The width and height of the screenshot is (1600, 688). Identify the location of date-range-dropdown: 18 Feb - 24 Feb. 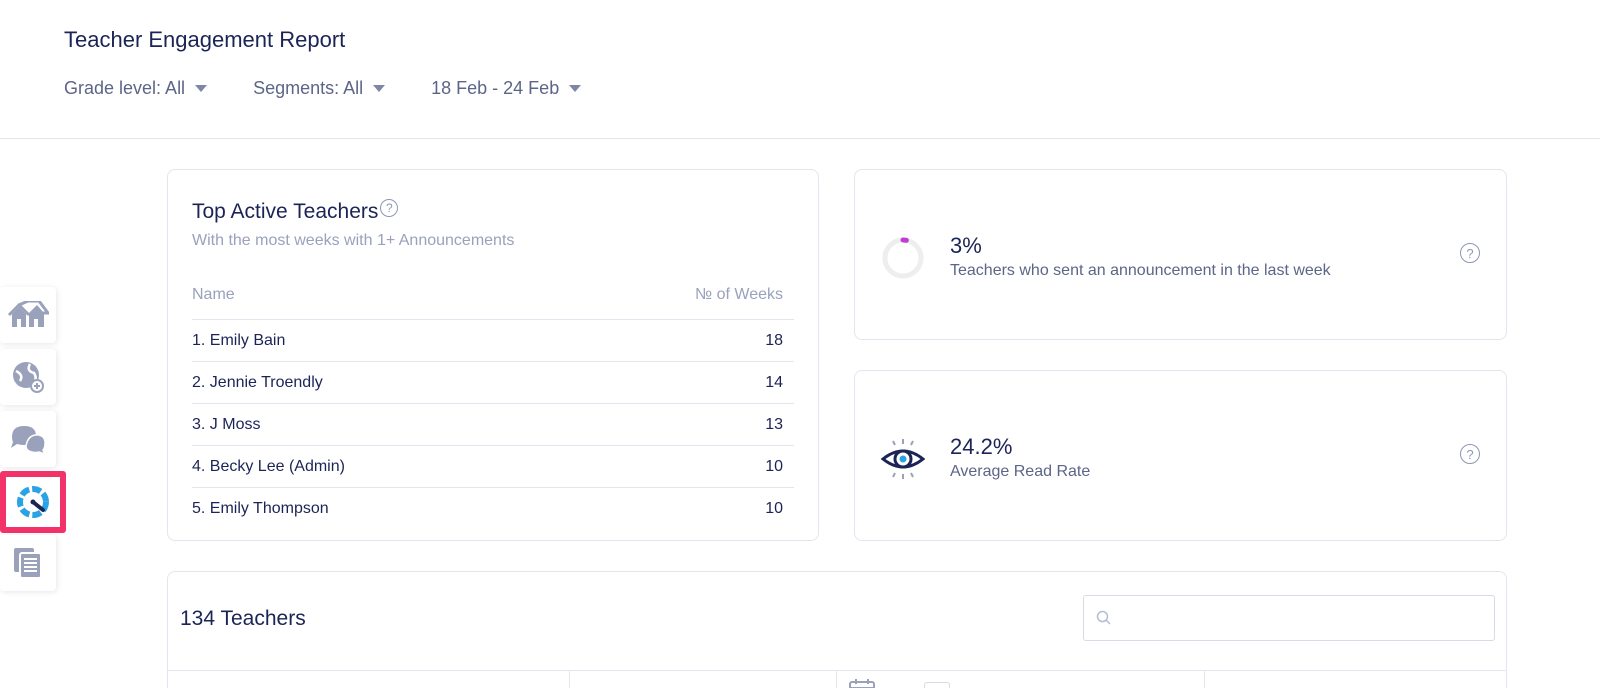
(506, 88).